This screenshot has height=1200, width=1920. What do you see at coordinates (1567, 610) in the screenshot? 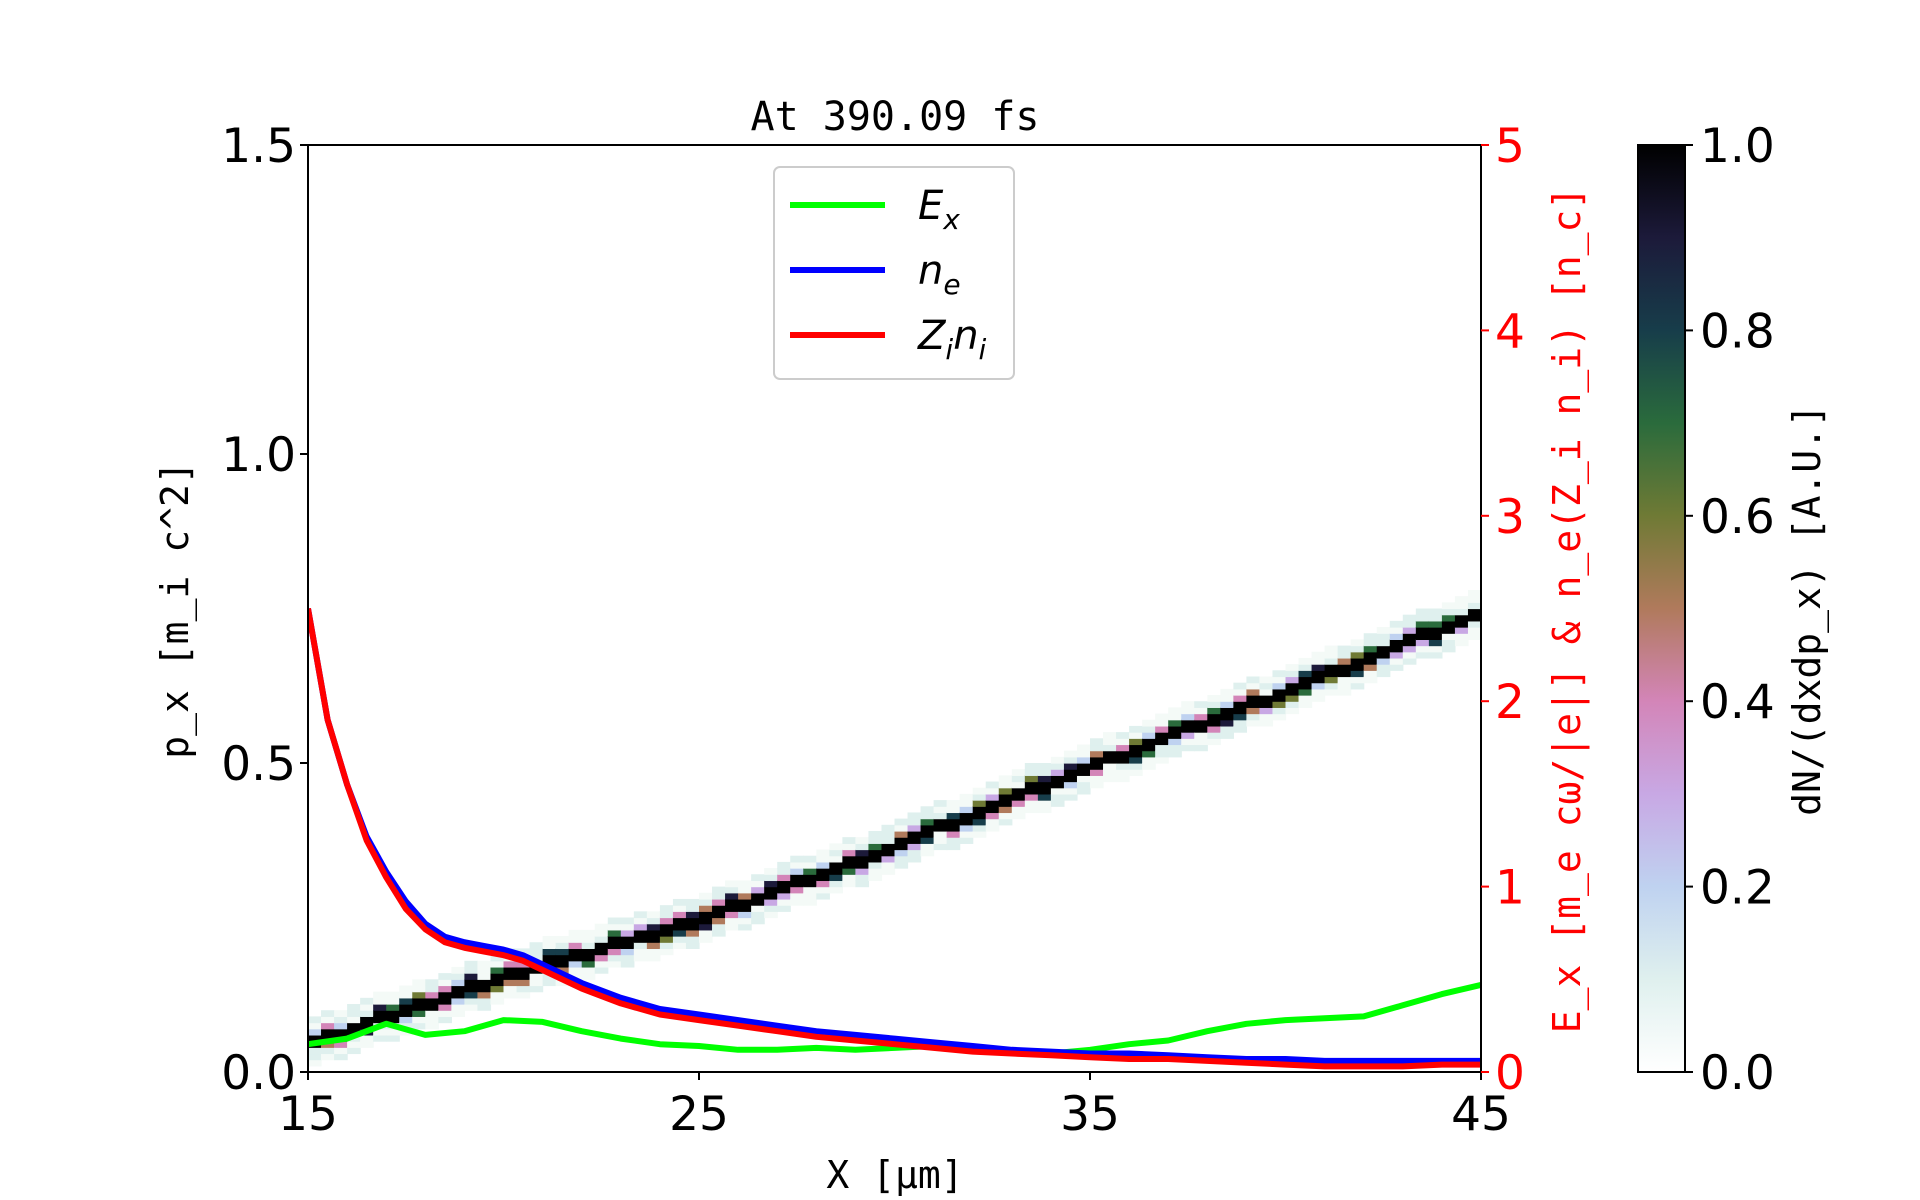
I see `right-axis-label: E_x [m_e cω/|e|] & n_e(Z_i n_i) [n_c]` at bounding box center [1567, 610].